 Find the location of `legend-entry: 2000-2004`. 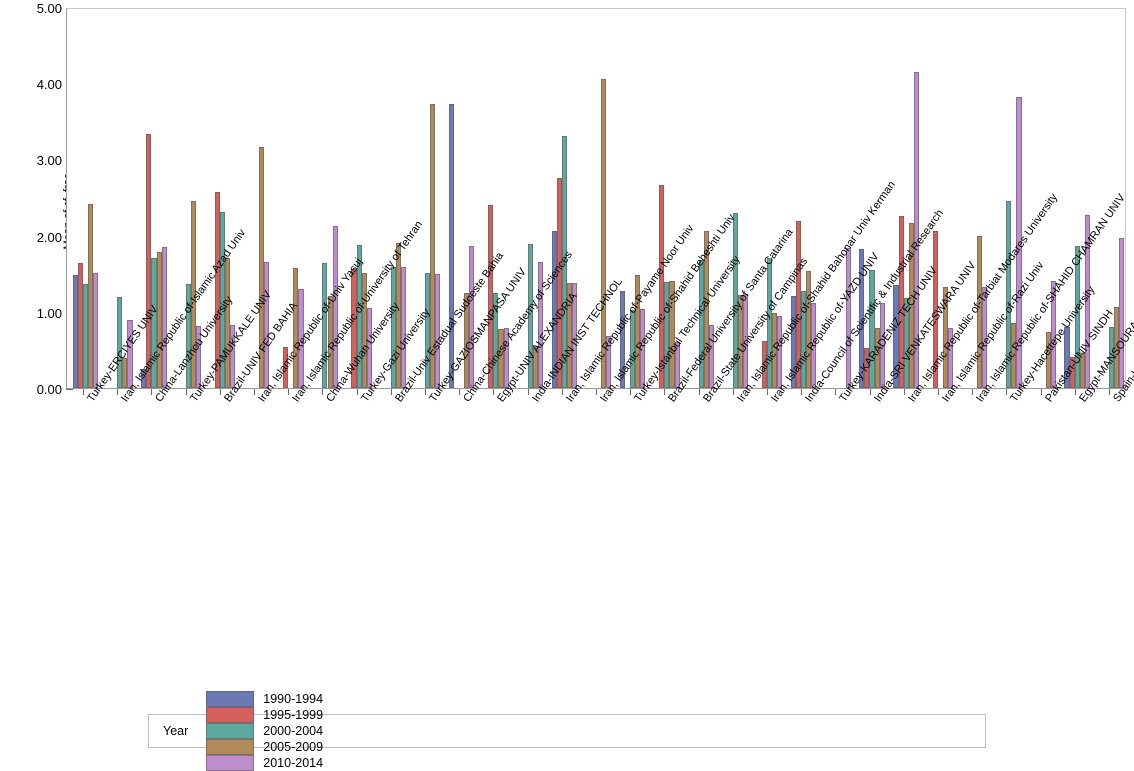

legend-entry: 2000-2004 is located at coordinates (264, 731).